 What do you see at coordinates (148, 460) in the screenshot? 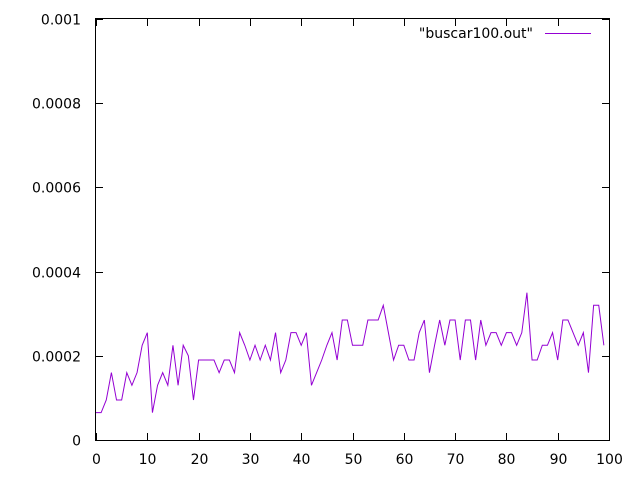
I see `x-tick-label: 10` at bounding box center [148, 460].